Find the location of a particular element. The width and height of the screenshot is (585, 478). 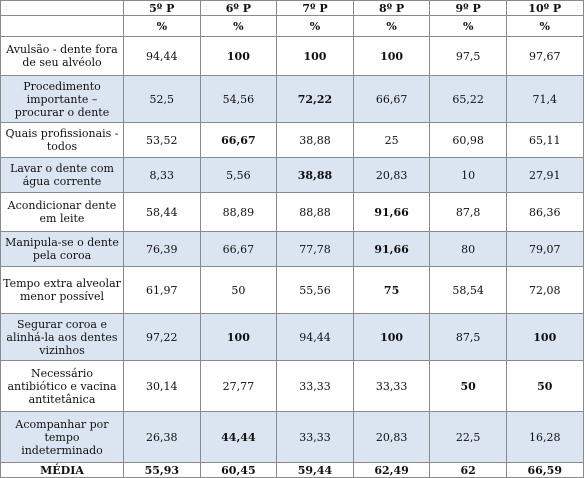

value-cell: 61,97 is located at coordinates (162, 290).